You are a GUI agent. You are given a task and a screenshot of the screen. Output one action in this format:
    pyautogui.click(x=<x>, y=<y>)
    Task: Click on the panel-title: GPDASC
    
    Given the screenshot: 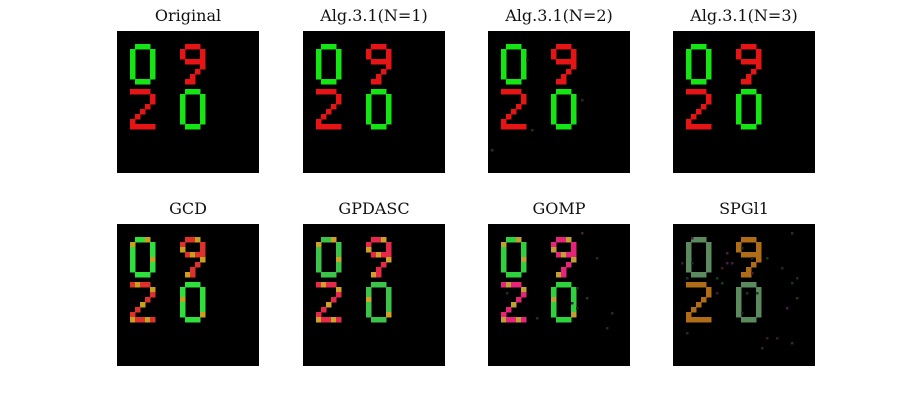 What is the action you would take?
    pyautogui.click(x=374, y=208)
    